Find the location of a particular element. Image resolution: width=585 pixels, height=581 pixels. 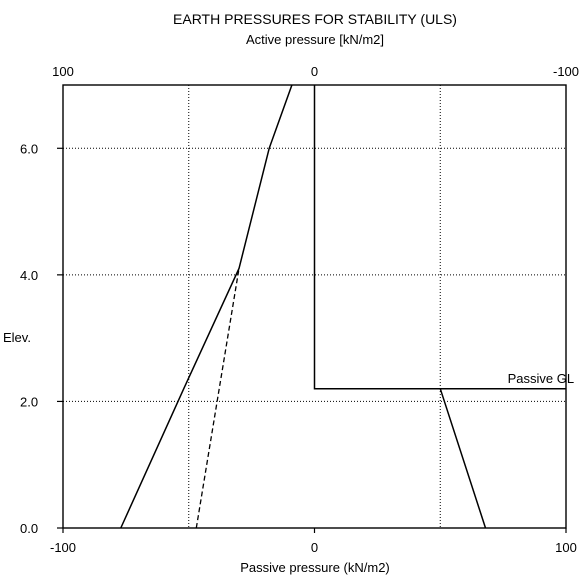

chart-title: EARTH PRESSURES FOR STABILITY (ULS) is located at coordinates (315, 19).